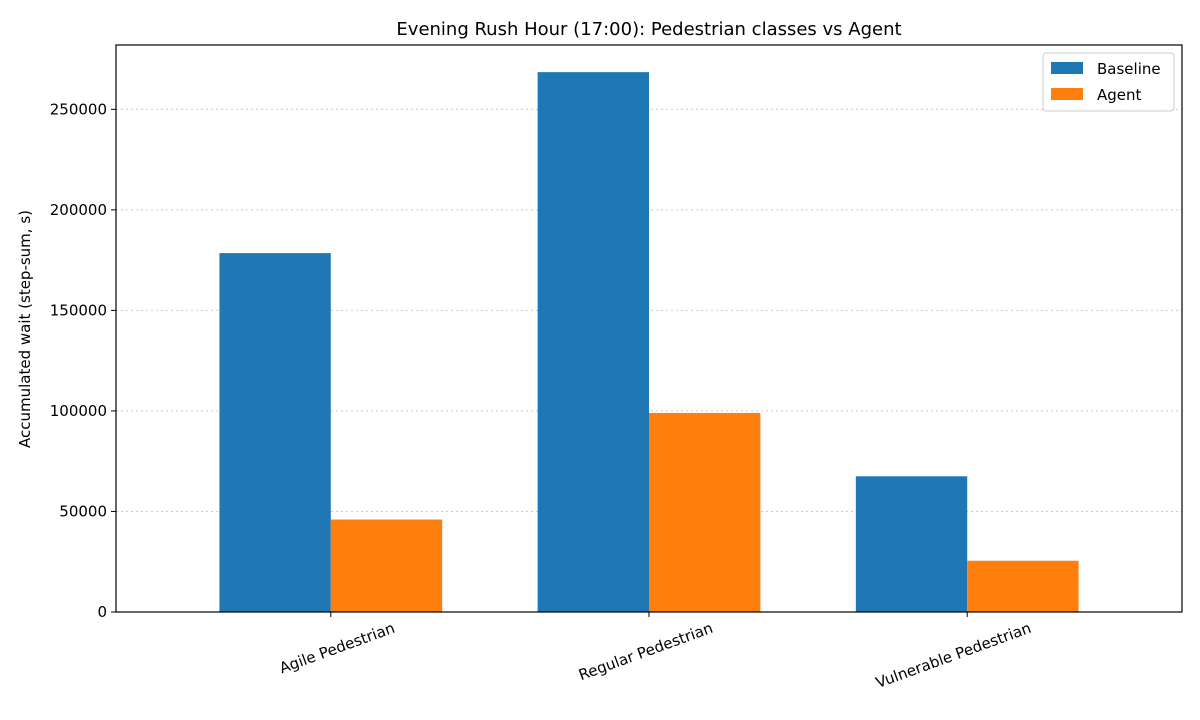 The width and height of the screenshot is (1200, 720). I want to click on bar-baseline-agile-pedestrian, so click(275, 432).